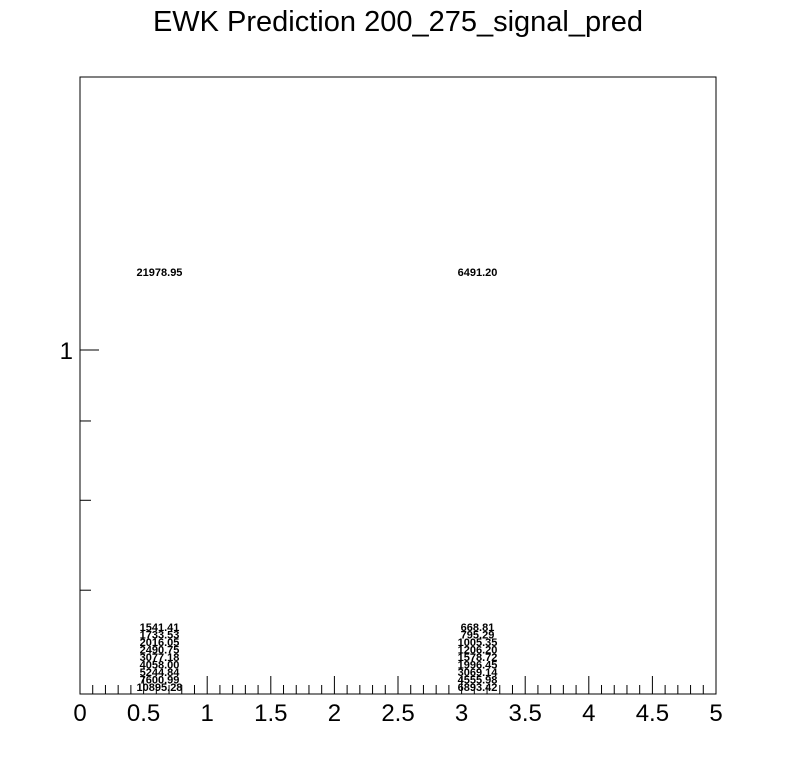 Image resolution: width=796 pixels, height=772 pixels. I want to click on data-label: 6893.42, so click(478, 688).